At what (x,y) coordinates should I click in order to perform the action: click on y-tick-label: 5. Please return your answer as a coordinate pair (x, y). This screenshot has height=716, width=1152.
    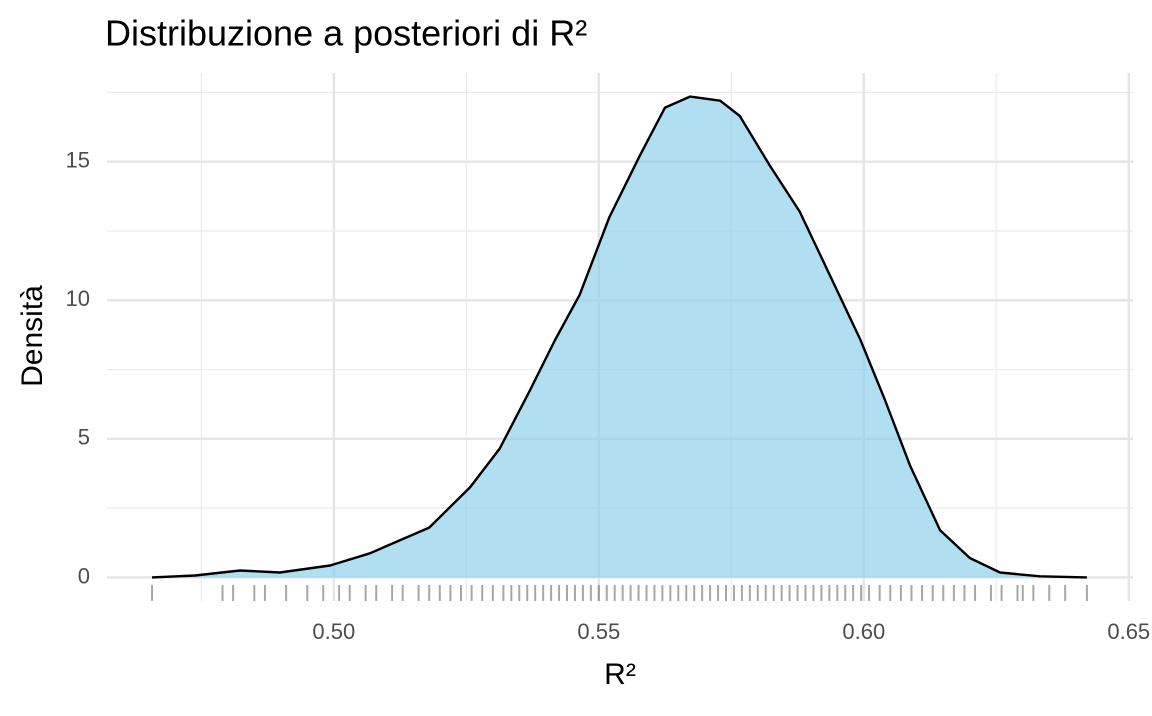
    Looking at the image, I should click on (84, 437).